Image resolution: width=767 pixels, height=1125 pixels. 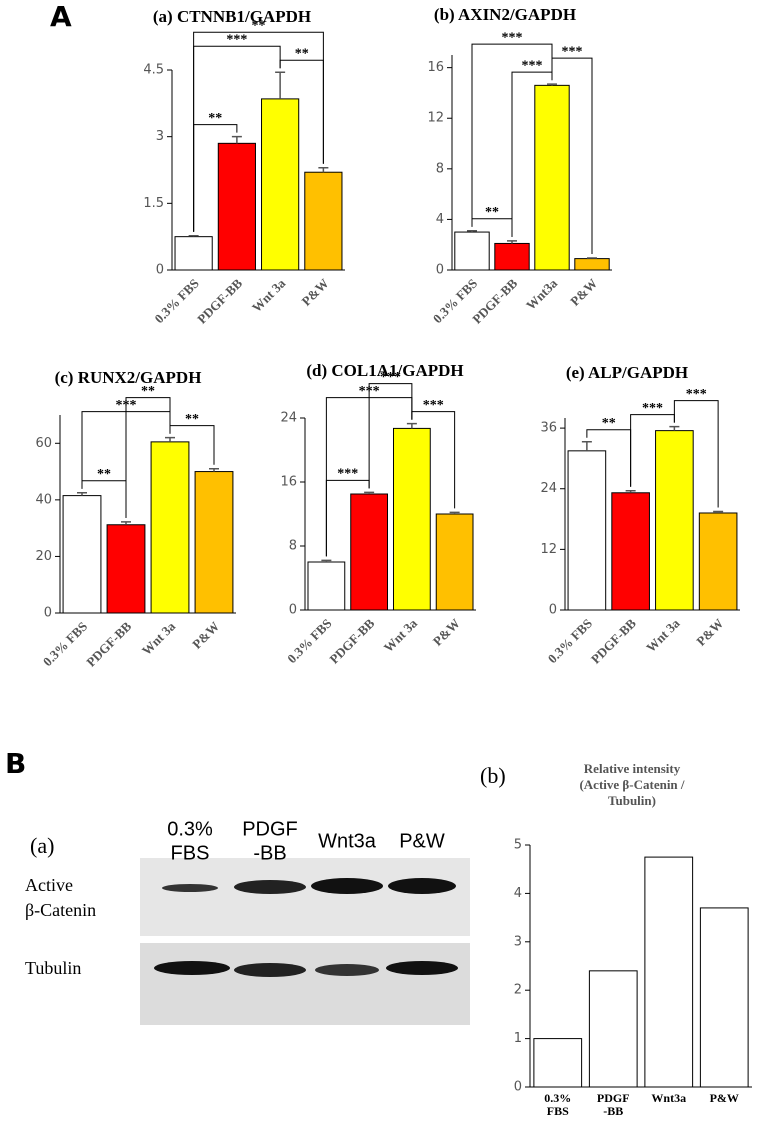 I want to click on y-tick-label: 4.5, so click(x=153, y=70).